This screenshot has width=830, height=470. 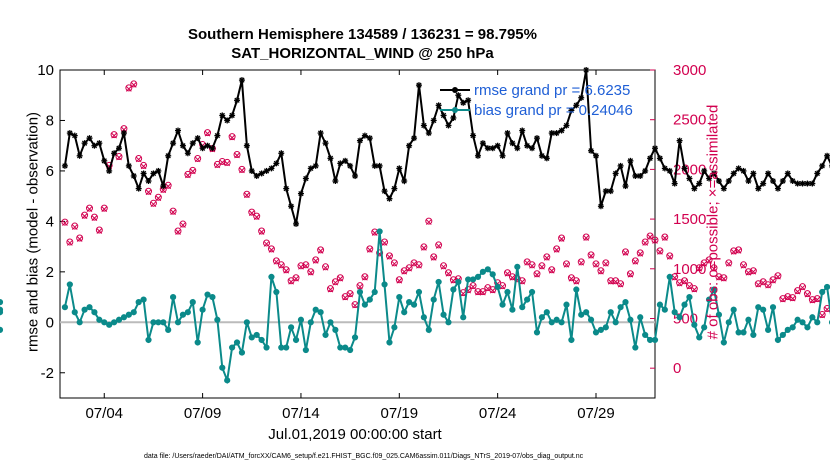 I want to click on legend-bias-marker, so click(x=455, y=110).